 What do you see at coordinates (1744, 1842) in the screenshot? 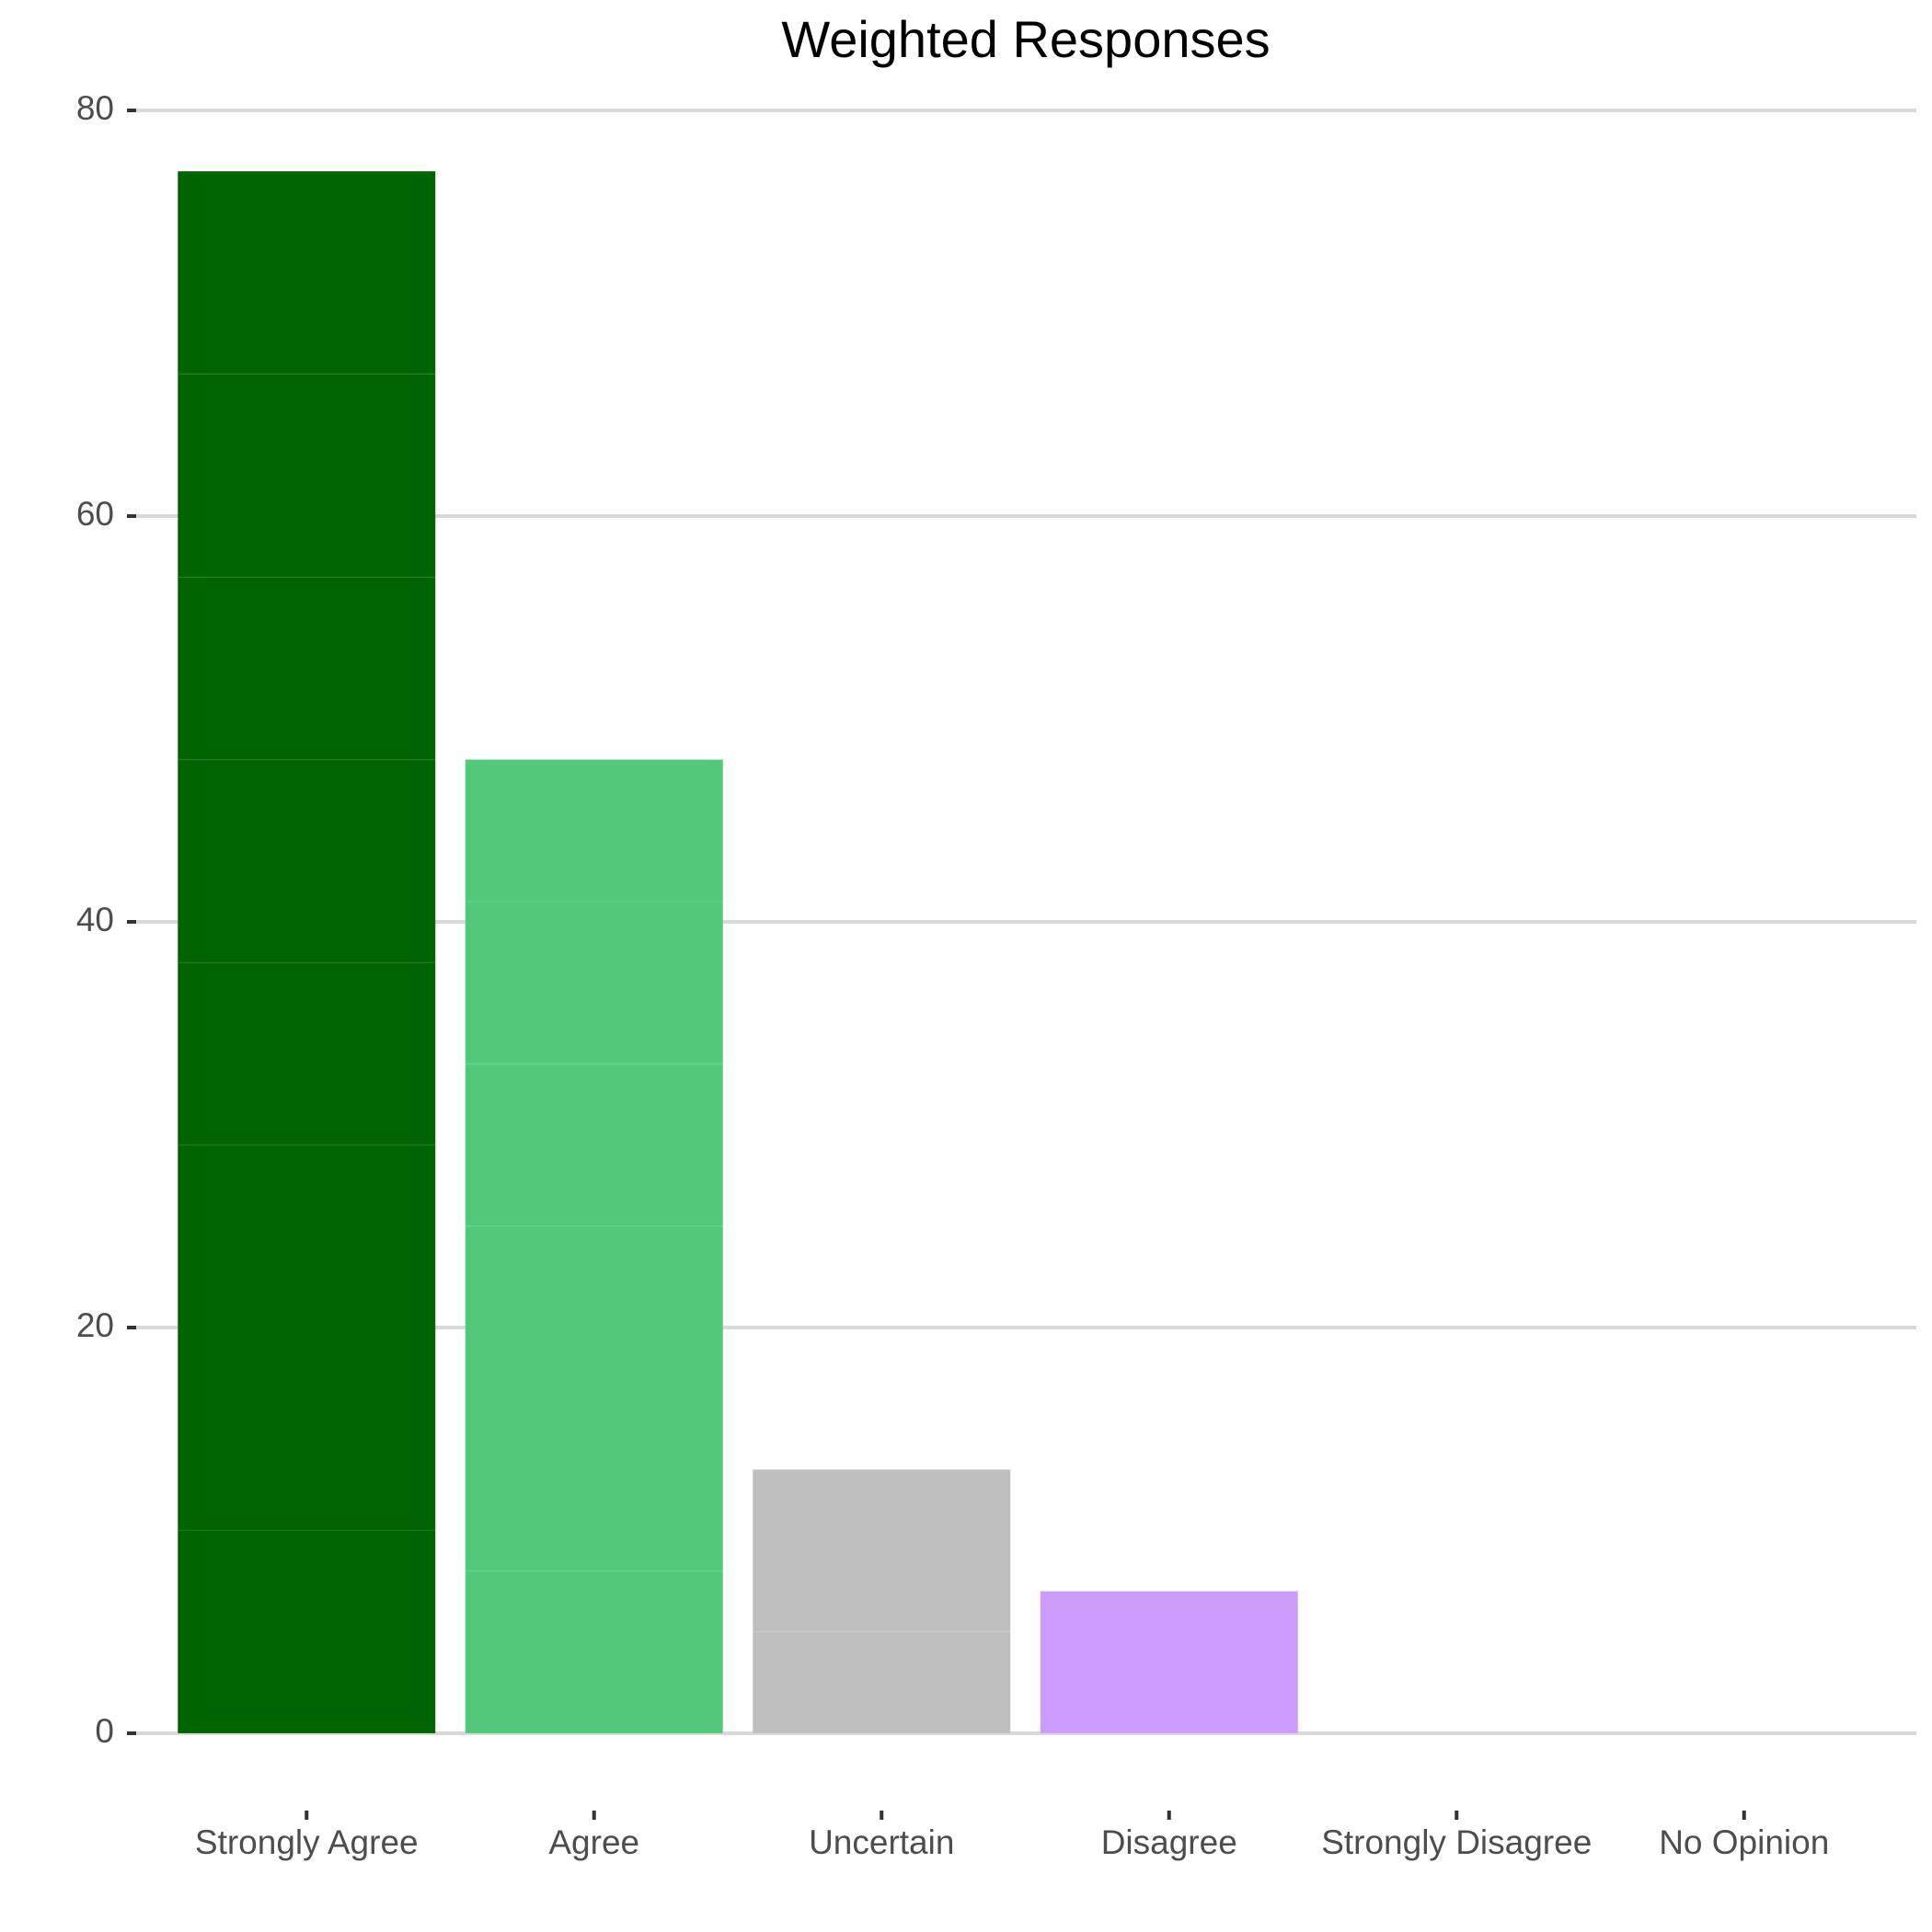
I see `x-tick-label: No Opinion` at bounding box center [1744, 1842].